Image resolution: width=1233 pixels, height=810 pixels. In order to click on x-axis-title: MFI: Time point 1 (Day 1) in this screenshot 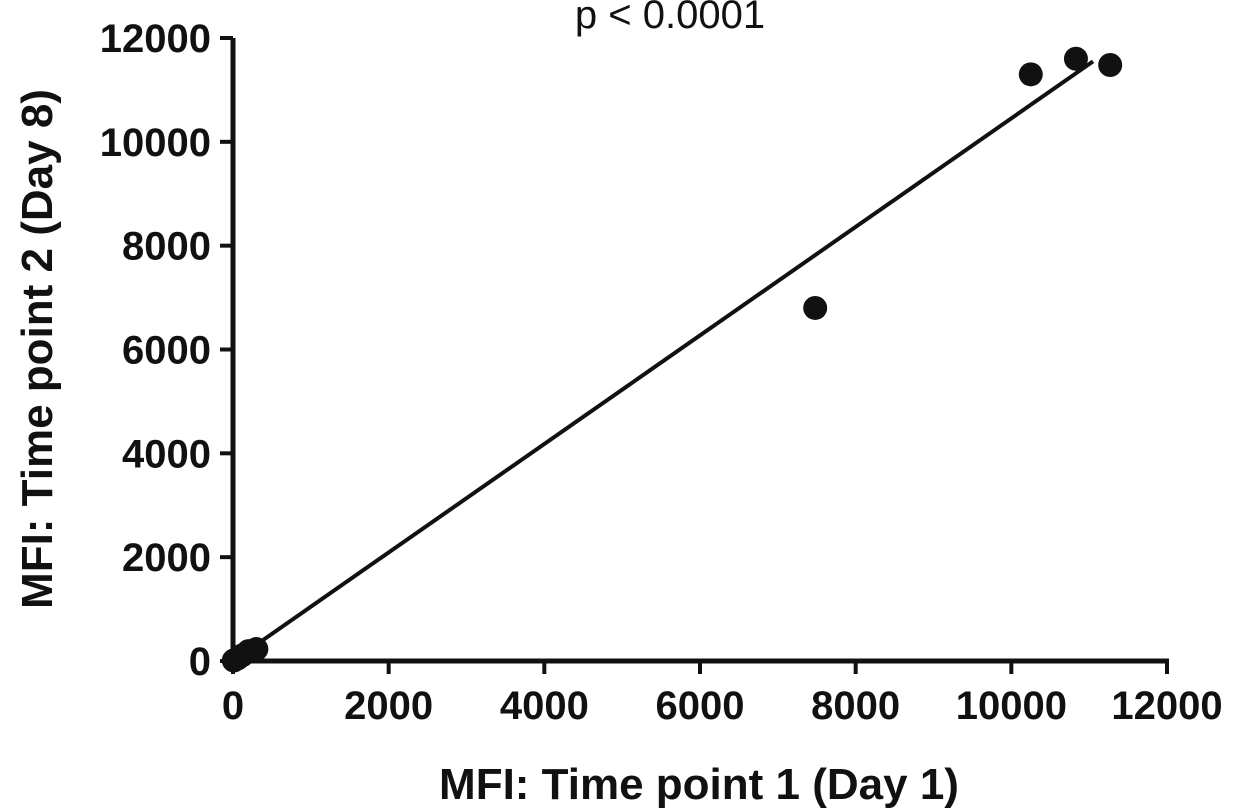, I will do `click(699, 784)`.